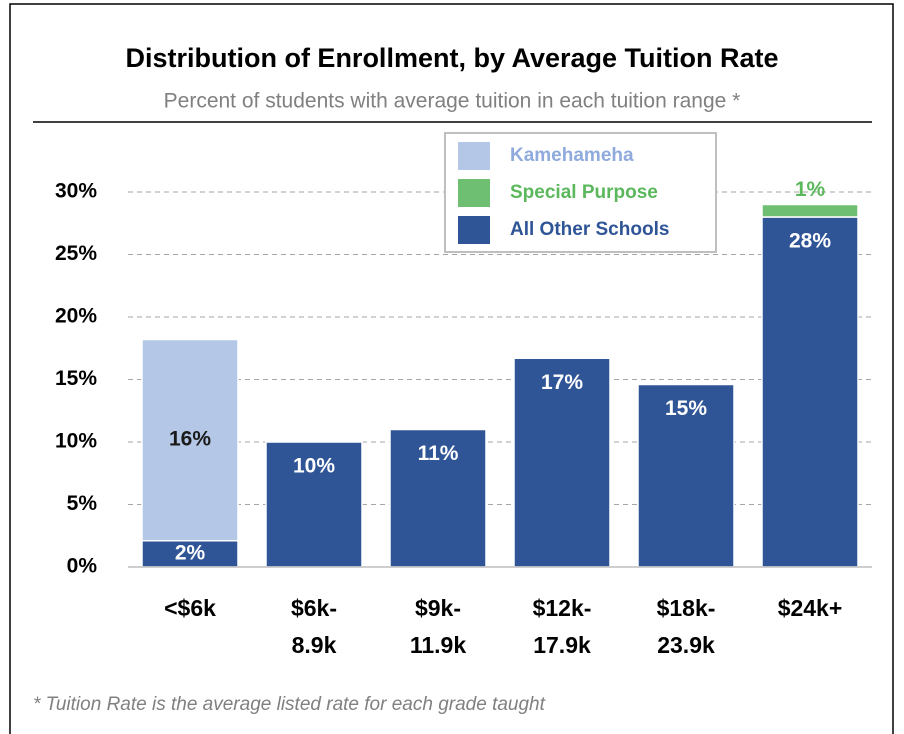 The image size is (904, 734). Describe the element at coordinates (589, 229) in the screenshot. I see `legend-label: All Other Schools` at that location.